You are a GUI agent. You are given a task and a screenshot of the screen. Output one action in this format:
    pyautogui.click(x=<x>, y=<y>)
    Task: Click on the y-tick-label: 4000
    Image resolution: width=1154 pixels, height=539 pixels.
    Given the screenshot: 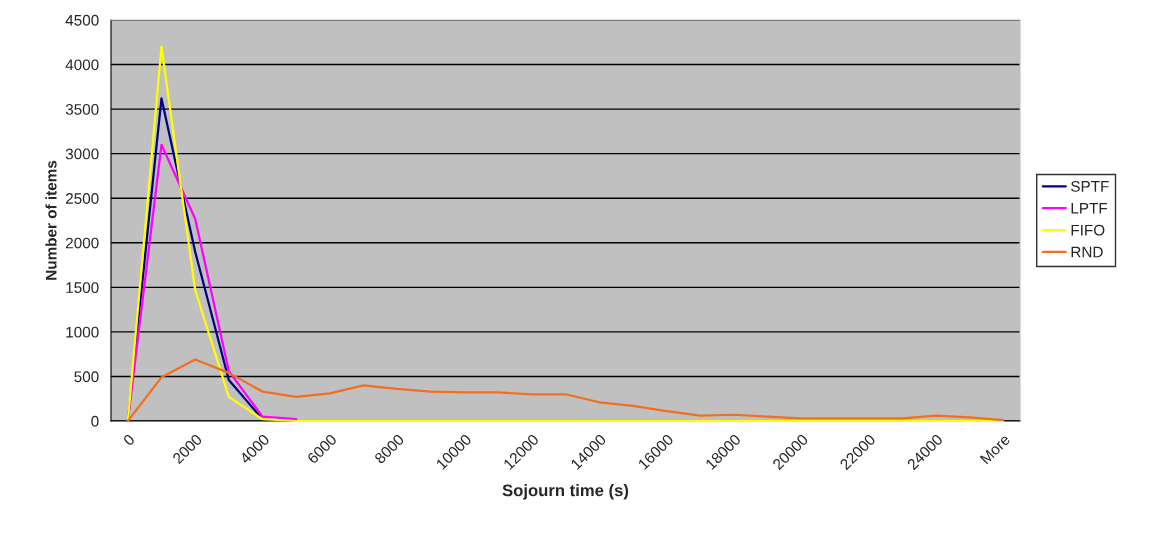 What is the action you would take?
    pyautogui.click(x=82, y=65)
    